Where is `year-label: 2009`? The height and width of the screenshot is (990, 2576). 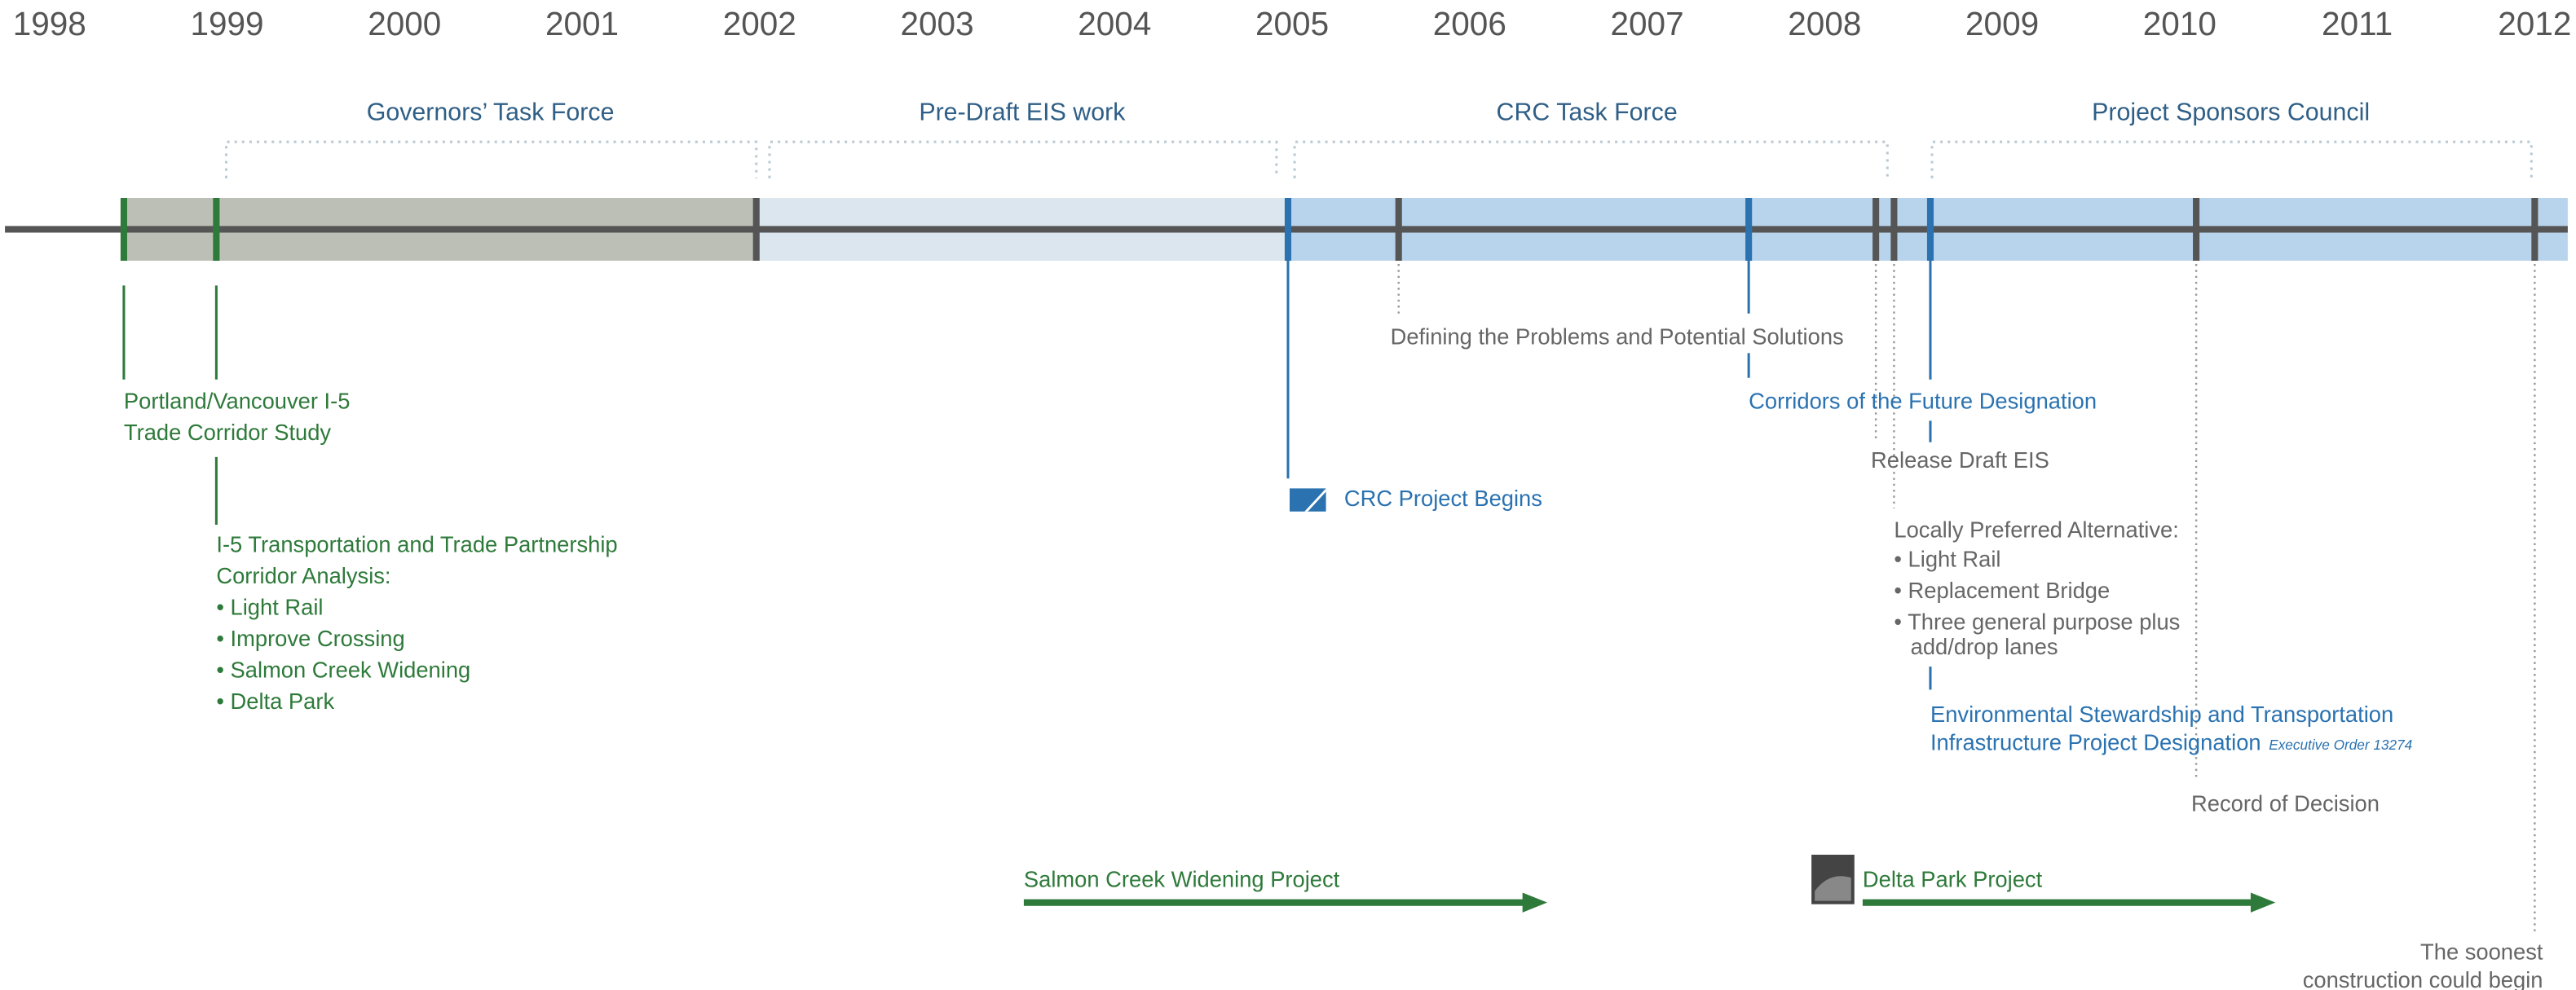
year-label: 2009 is located at coordinates (2002, 23).